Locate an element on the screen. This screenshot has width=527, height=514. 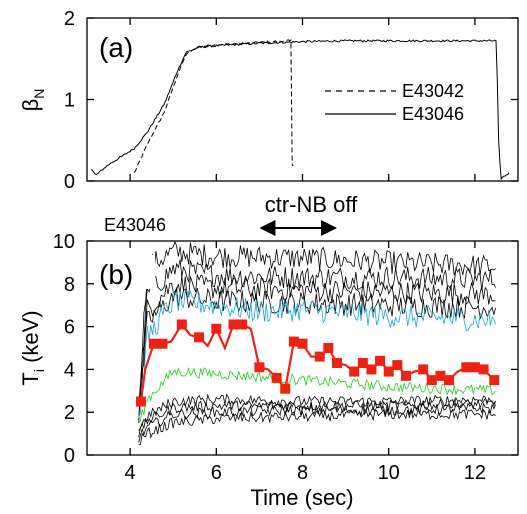
panel-a-ytick-label: 1 is located at coordinates (69, 101).